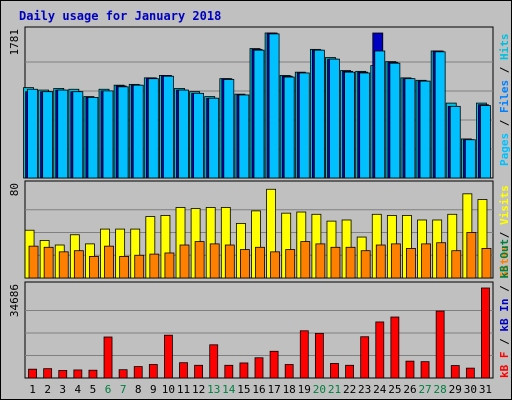  I want to click on x-tick-label: 3, so click(62, 389).